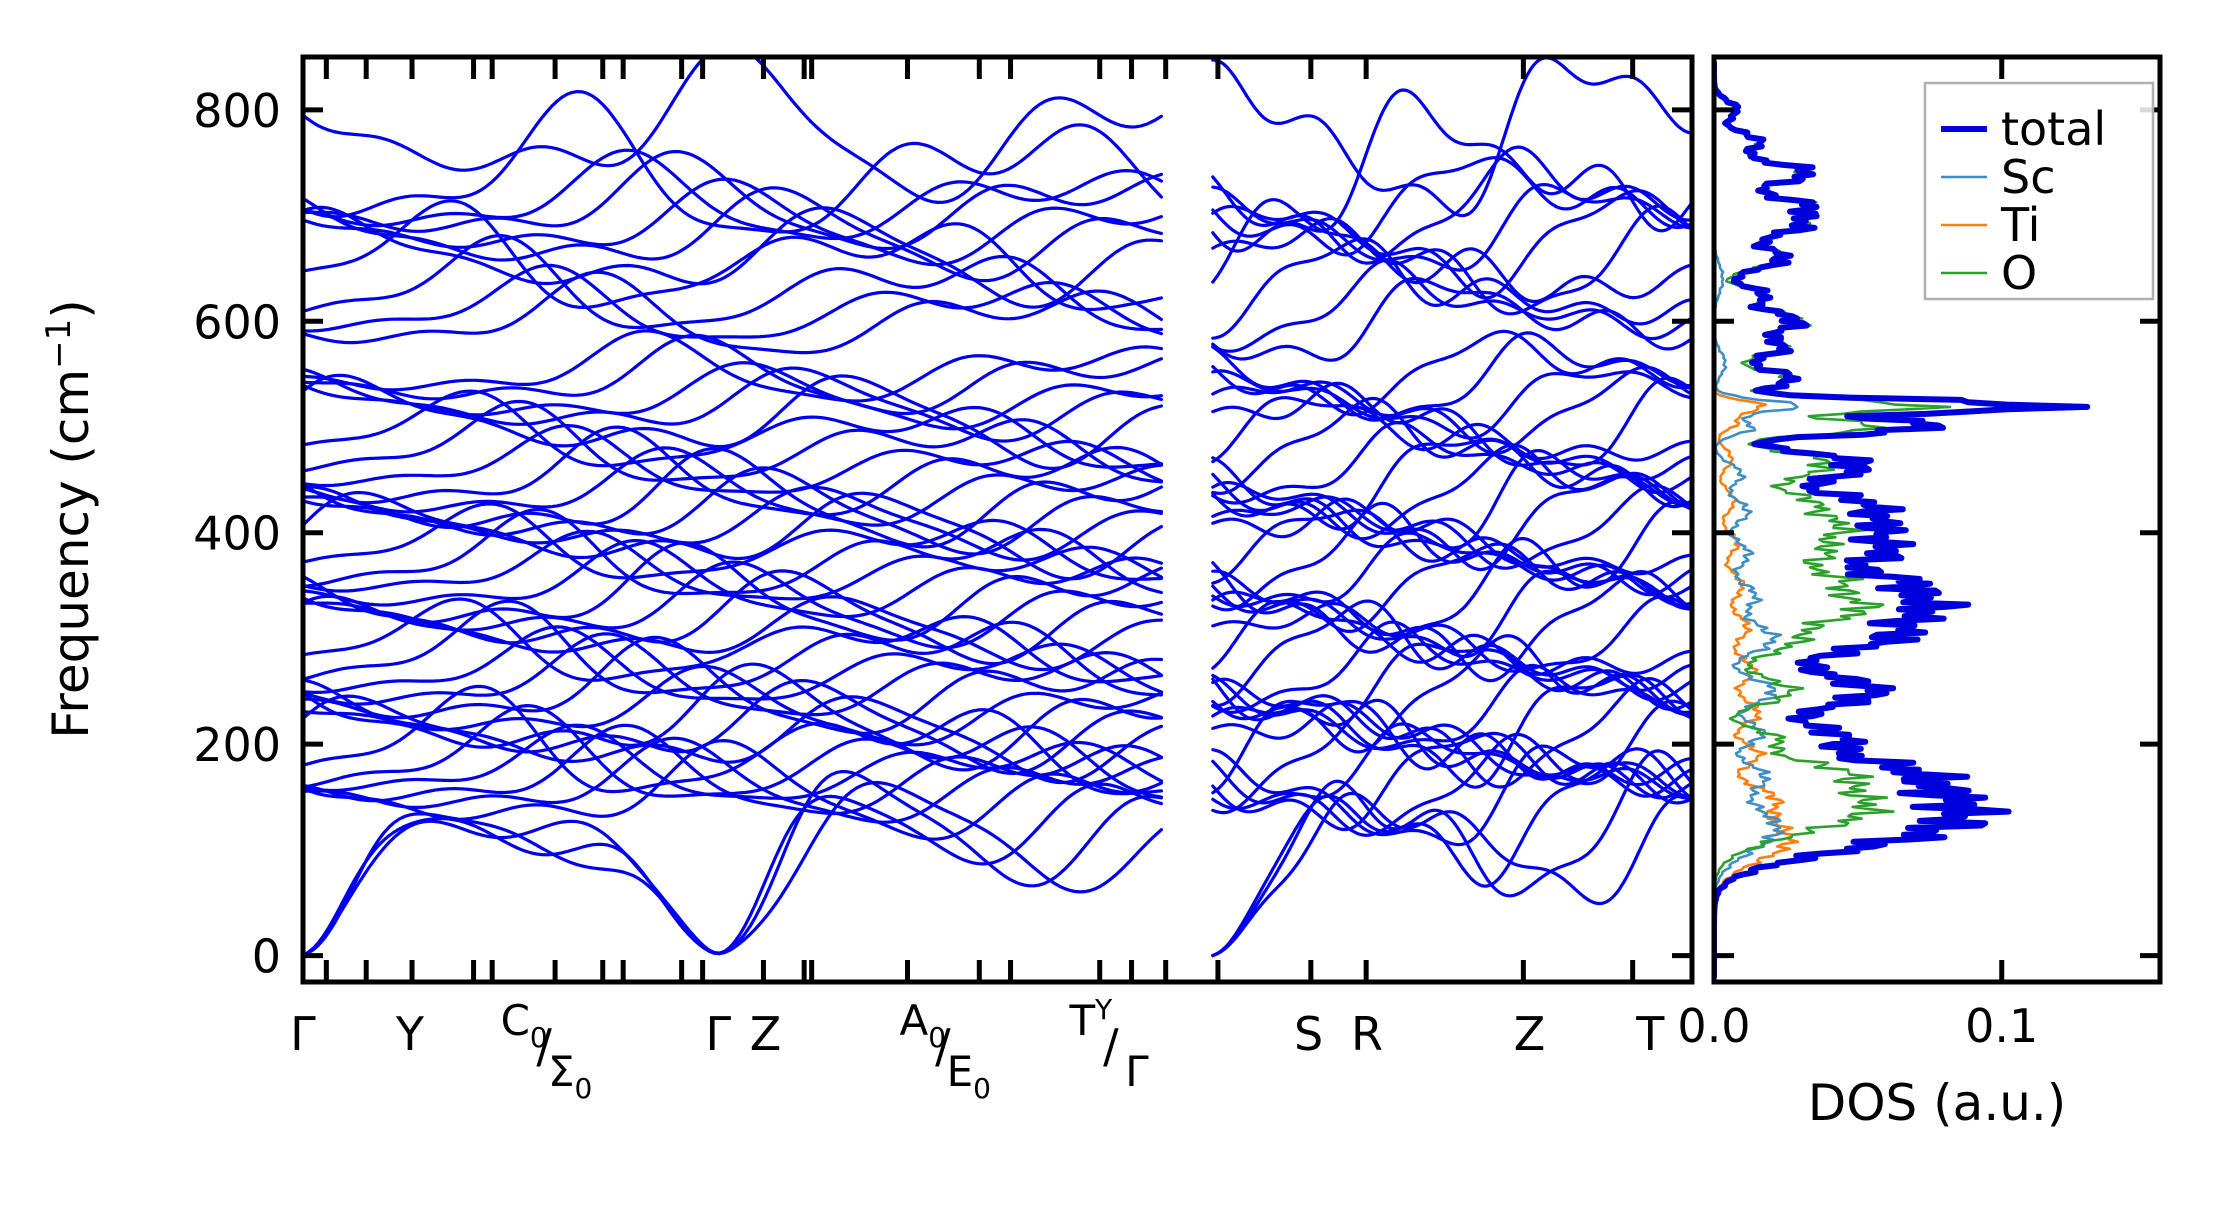 The width and height of the screenshot is (2222, 1220). What do you see at coordinates (1650, 1034) in the screenshot?
I see `high-symmetry-label: T` at bounding box center [1650, 1034].